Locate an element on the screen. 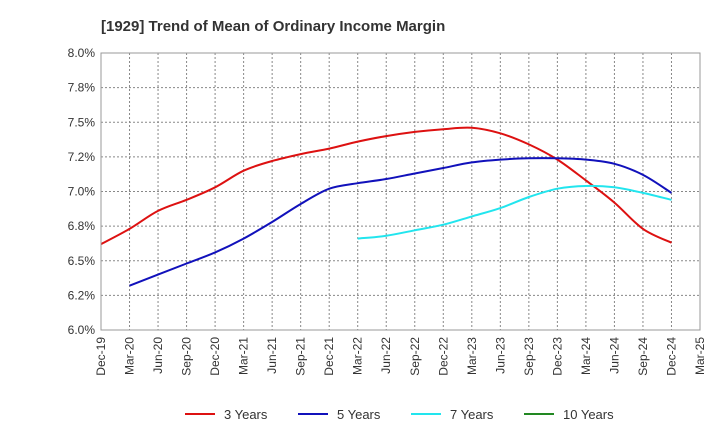 The width and height of the screenshot is (720, 440). x-tick-label: Dec-21 is located at coordinates (329, 356).